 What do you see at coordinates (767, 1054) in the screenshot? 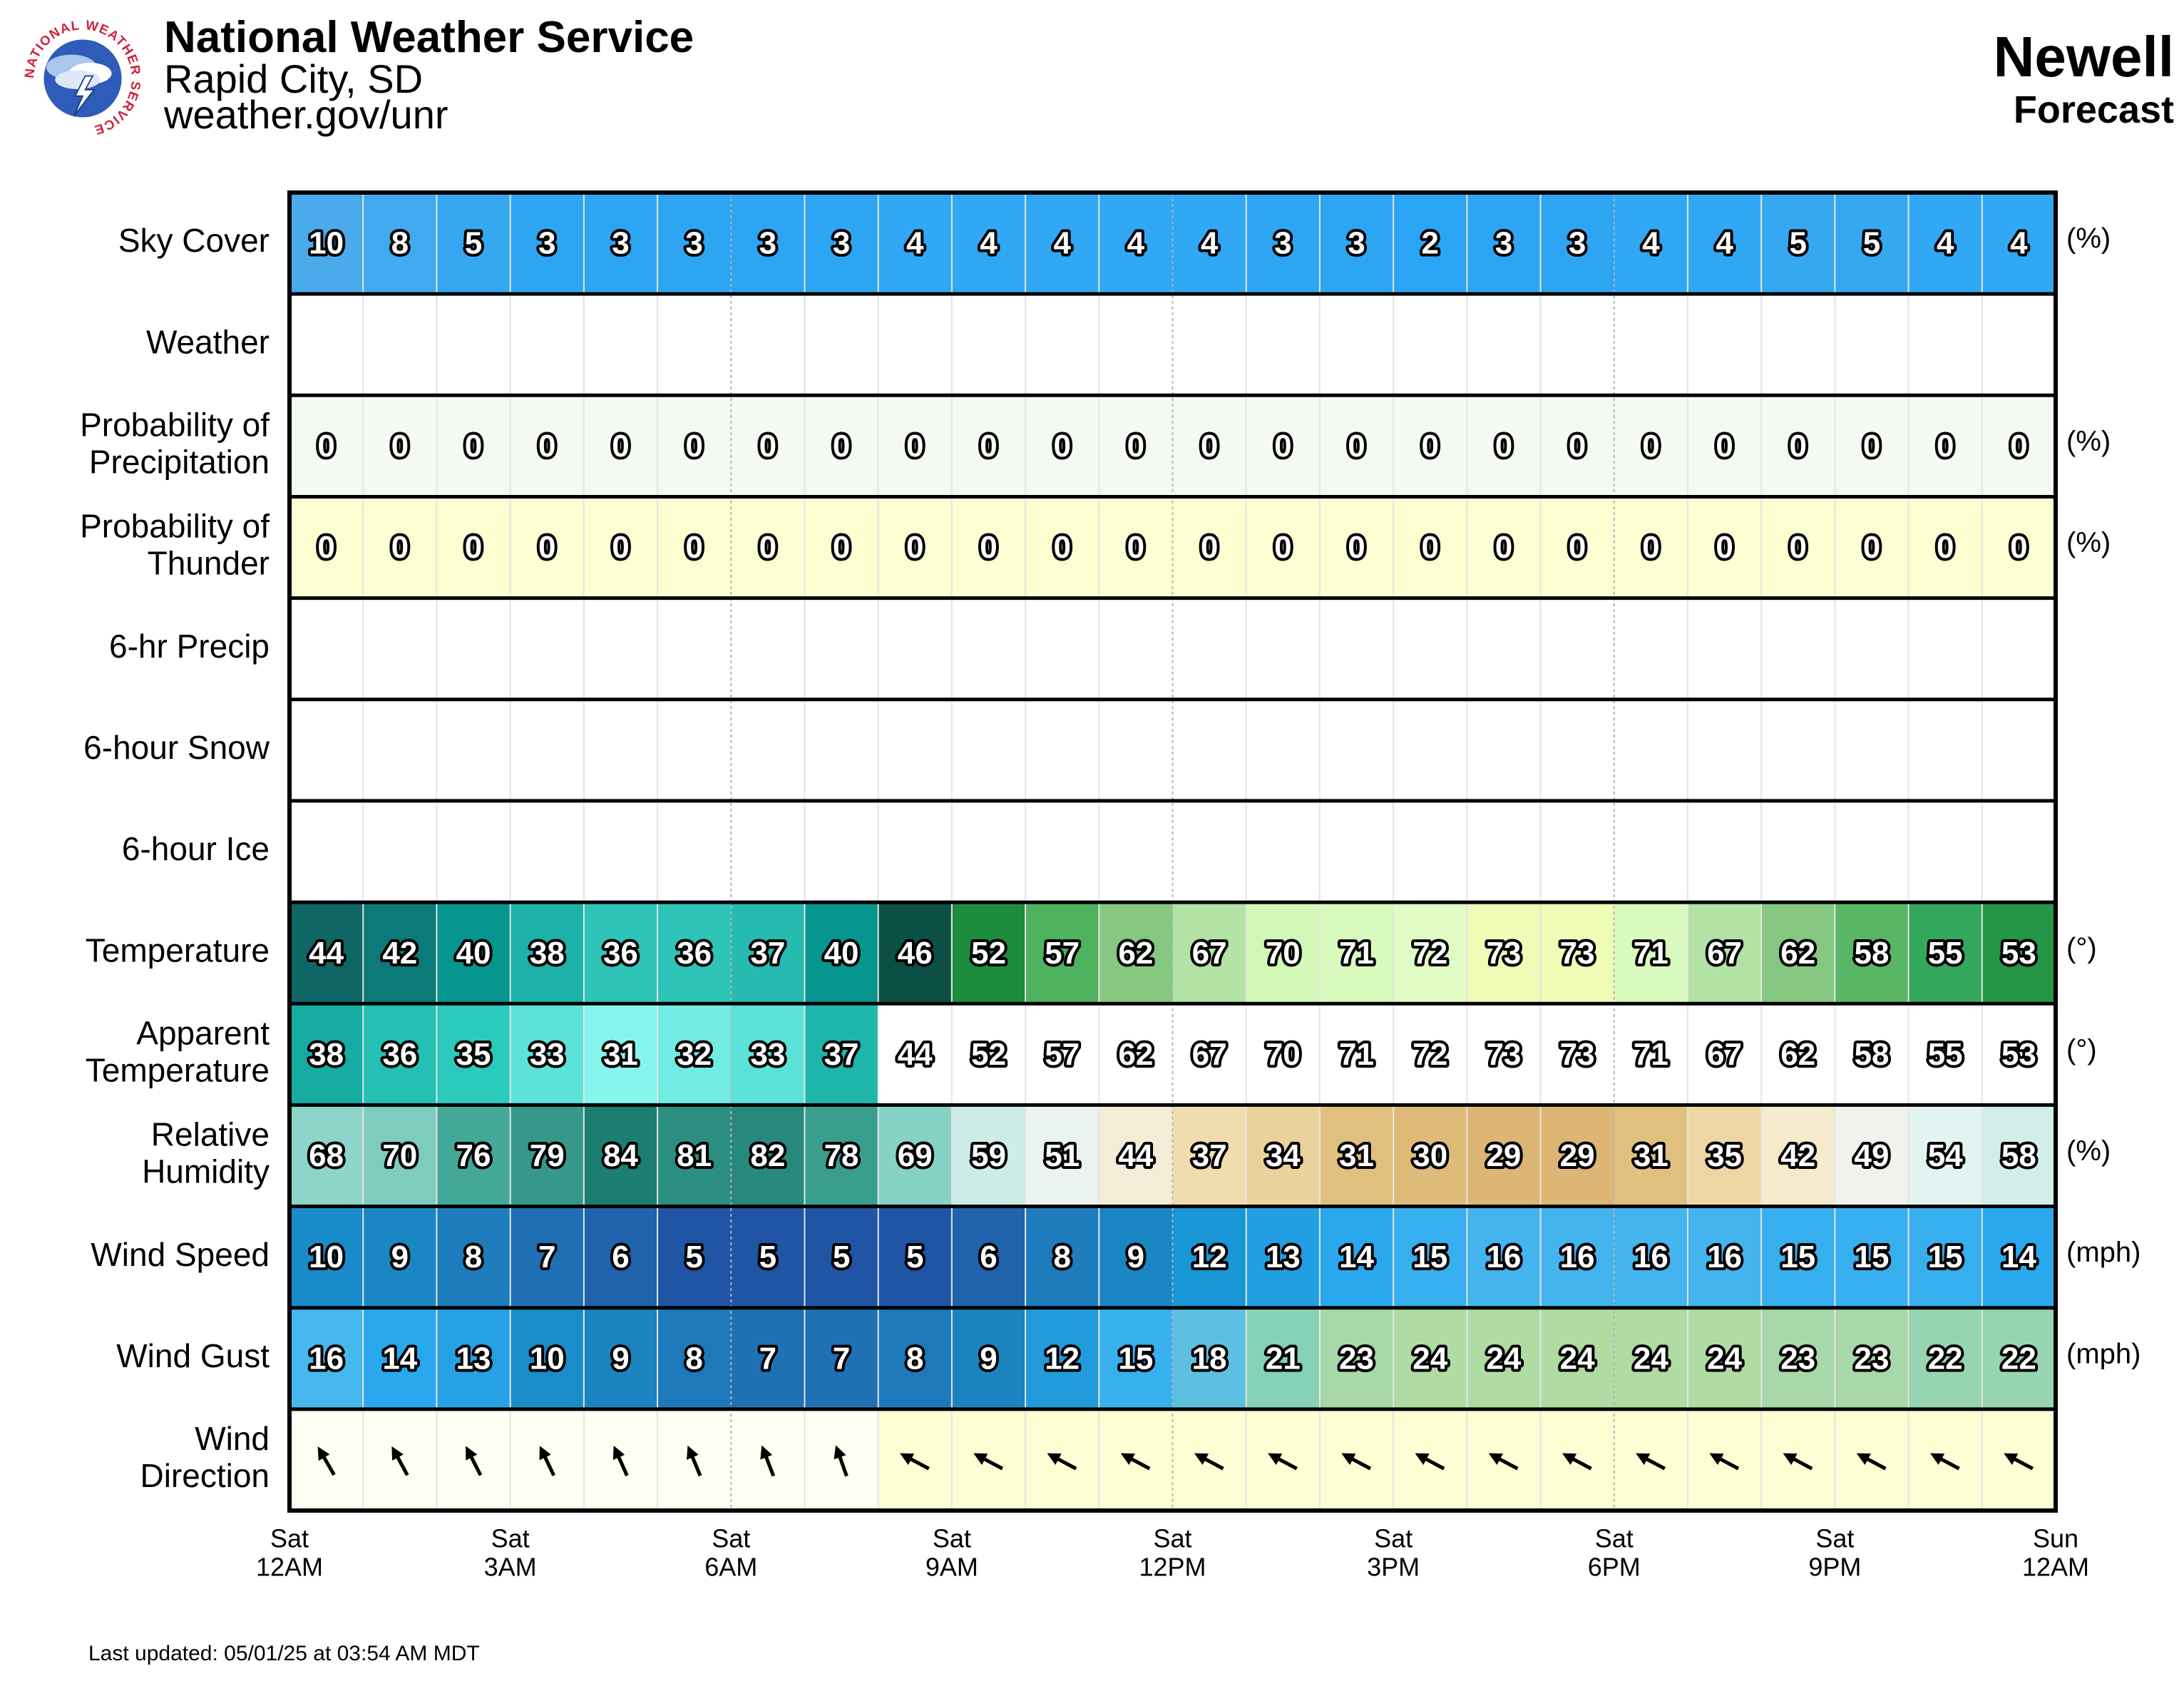
I see `apparent-temperature-value: 33` at bounding box center [767, 1054].